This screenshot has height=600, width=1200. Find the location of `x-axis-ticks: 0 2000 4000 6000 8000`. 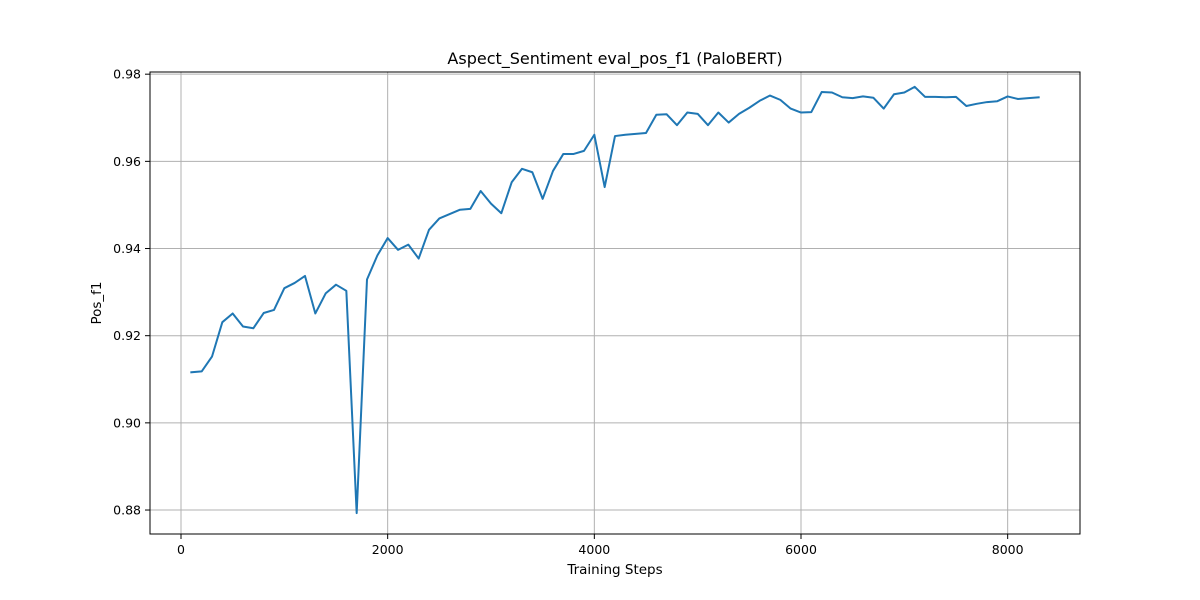

x-axis-ticks: 0 2000 4000 6000 8000 is located at coordinates (600, 545).